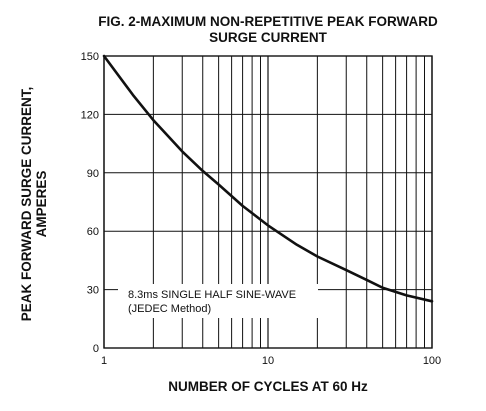 This screenshot has height=411, width=486. What do you see at coordinates (41, 204) in the screenshot?
I see `y-axis-title-line2: AMPERES` at bounding box center [41, 204].